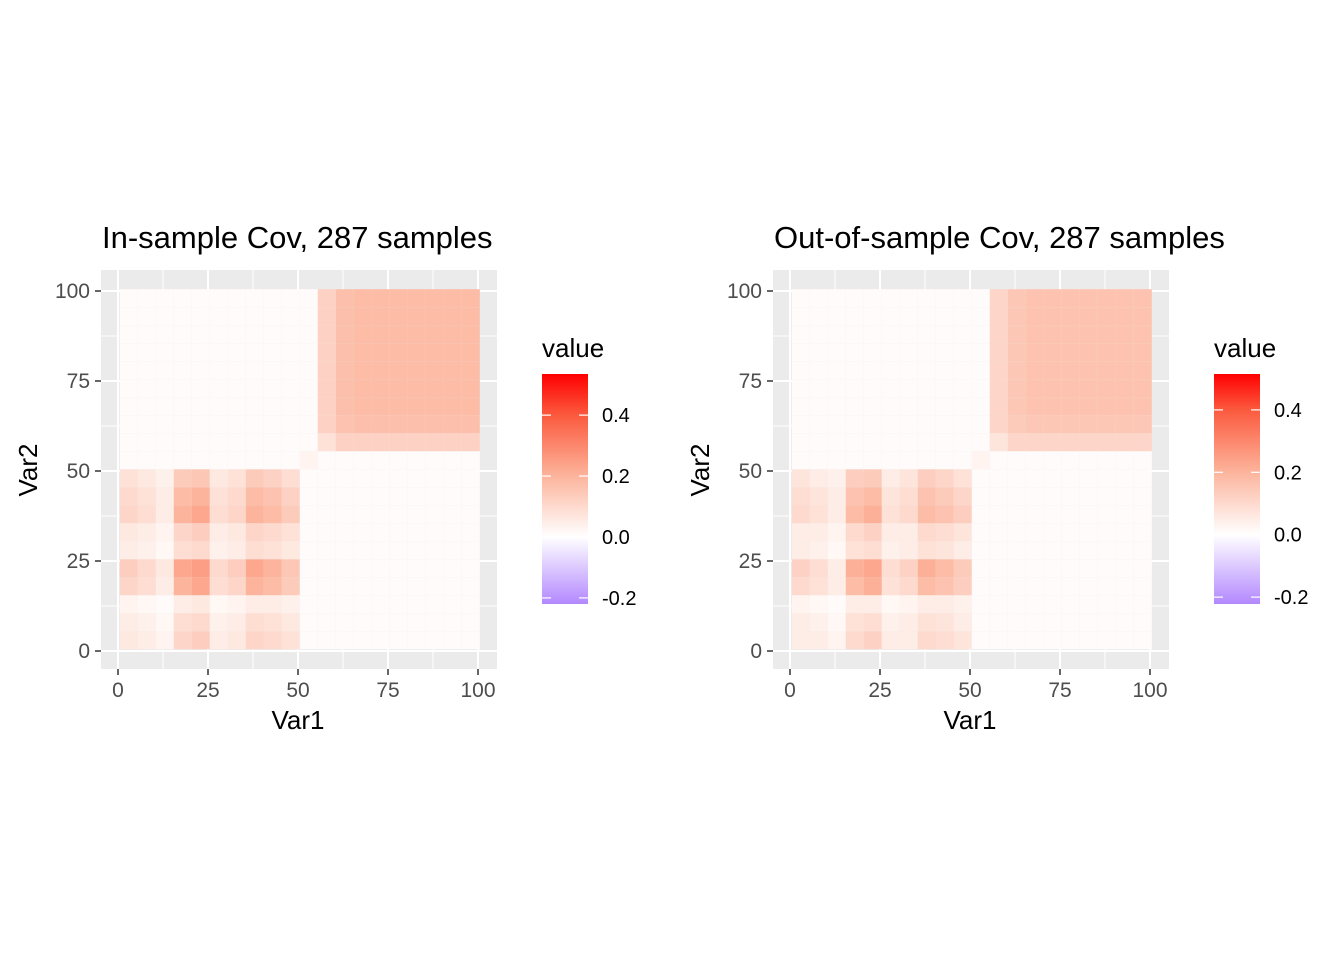 This screenshot has width=1344, height=960. What do you see at coordinates (1059, 690) in the screenshot?
I see `x-tick-label: 75` at bounding box center [1059, 690].